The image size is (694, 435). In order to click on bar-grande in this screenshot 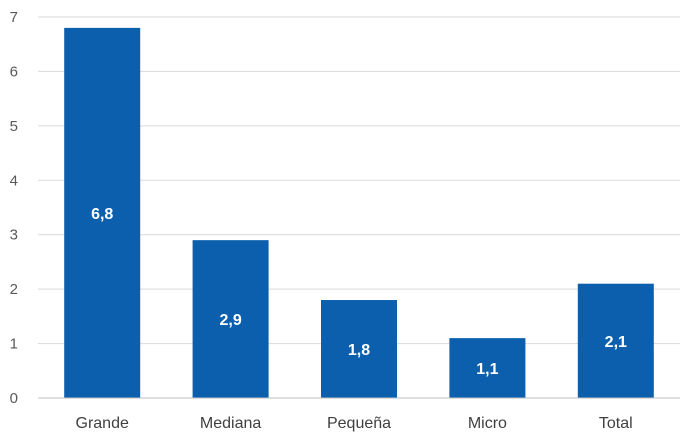, I will do `click(102, 213)`.